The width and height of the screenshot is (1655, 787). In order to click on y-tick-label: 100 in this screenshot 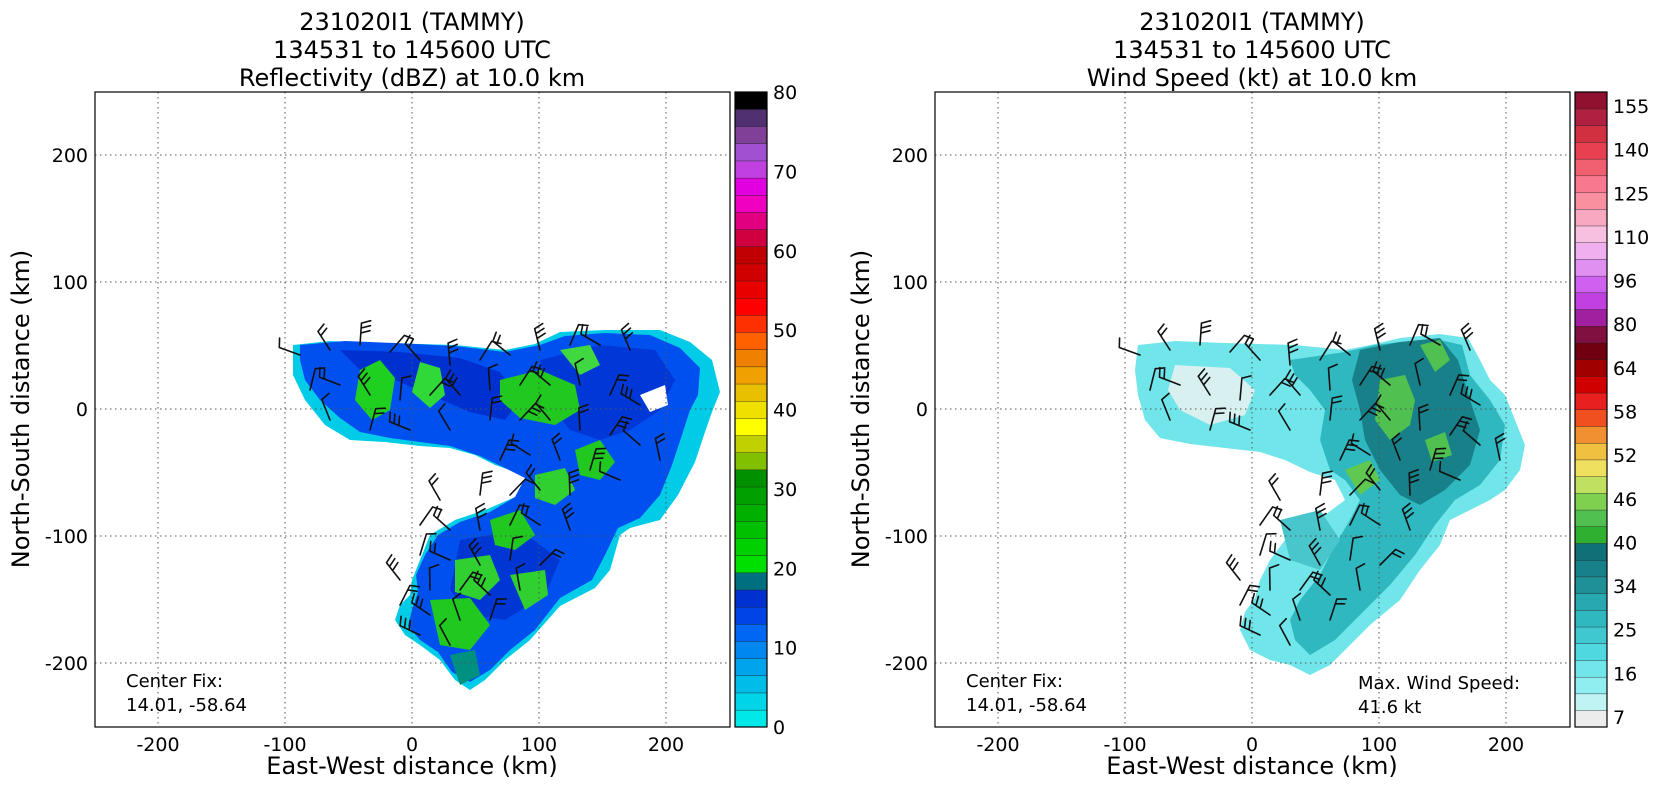, I will do `click(910, 283)`.